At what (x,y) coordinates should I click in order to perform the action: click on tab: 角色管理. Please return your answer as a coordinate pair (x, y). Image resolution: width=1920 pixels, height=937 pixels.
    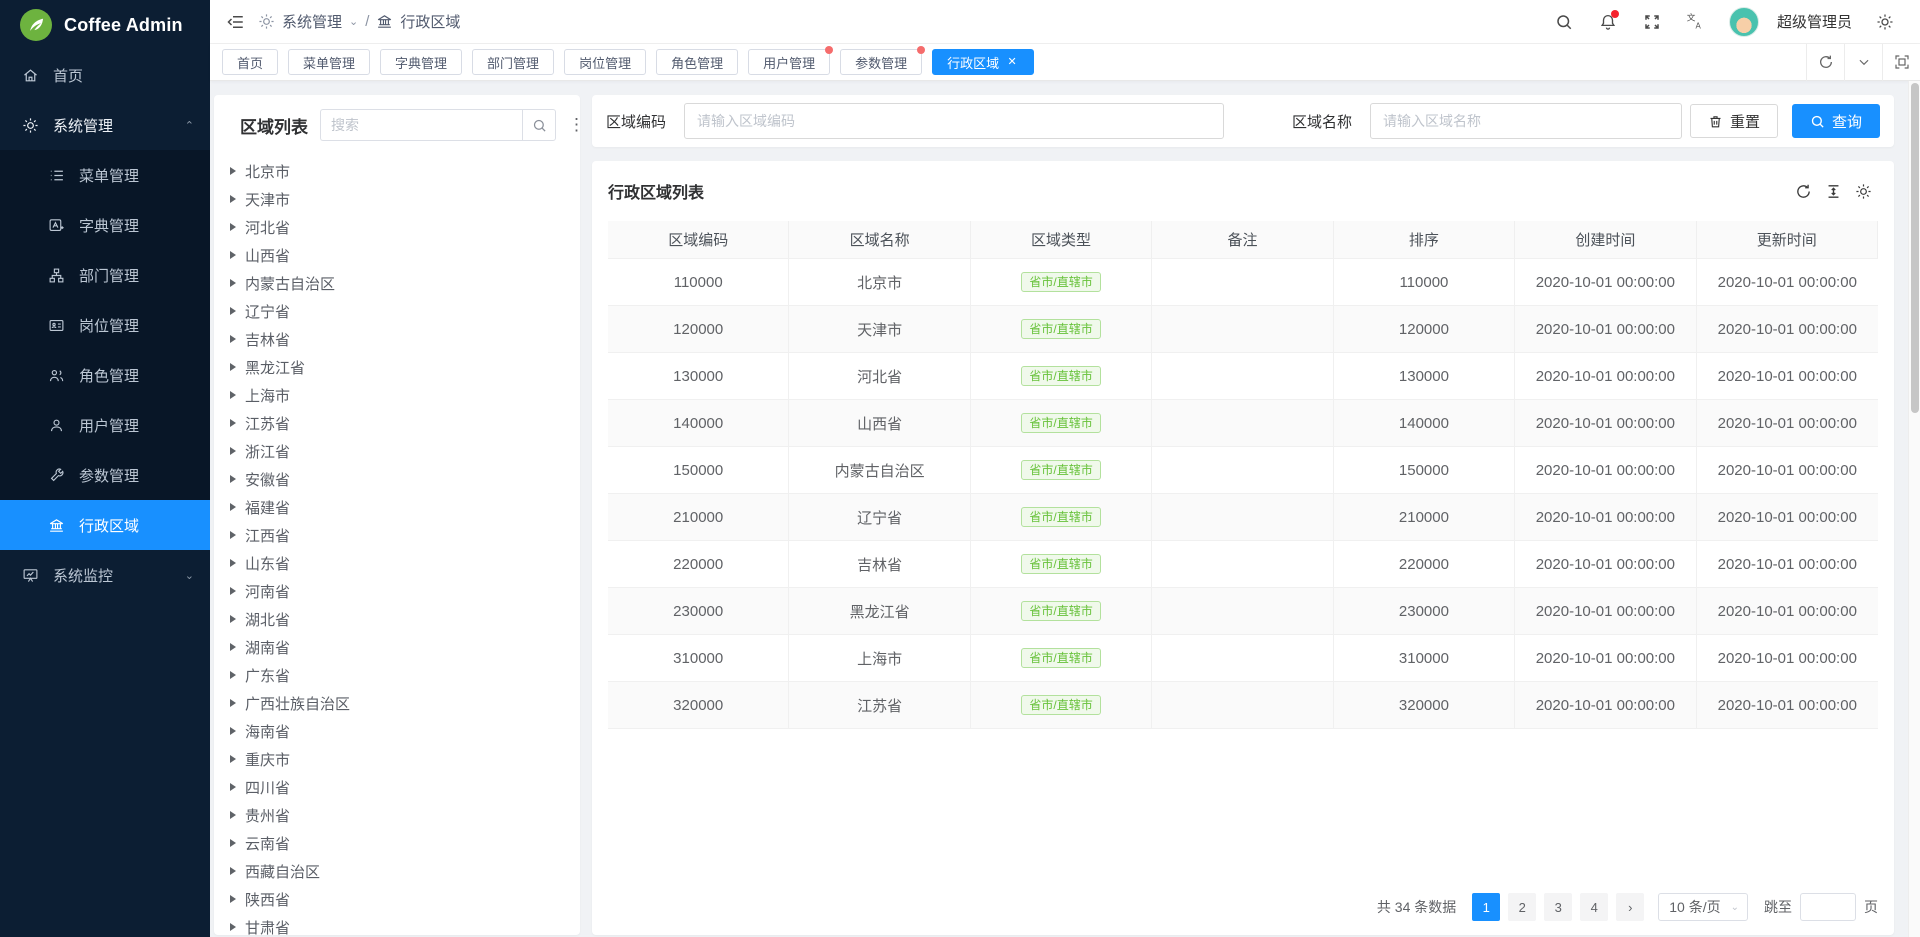
    Looking at the image, I should click on (697, 62).